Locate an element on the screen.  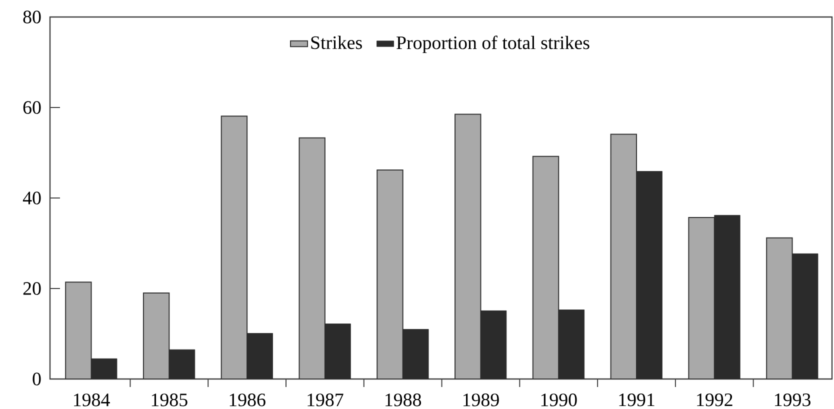
x-tick-label: 1993 is located at coordinates (792, 400).